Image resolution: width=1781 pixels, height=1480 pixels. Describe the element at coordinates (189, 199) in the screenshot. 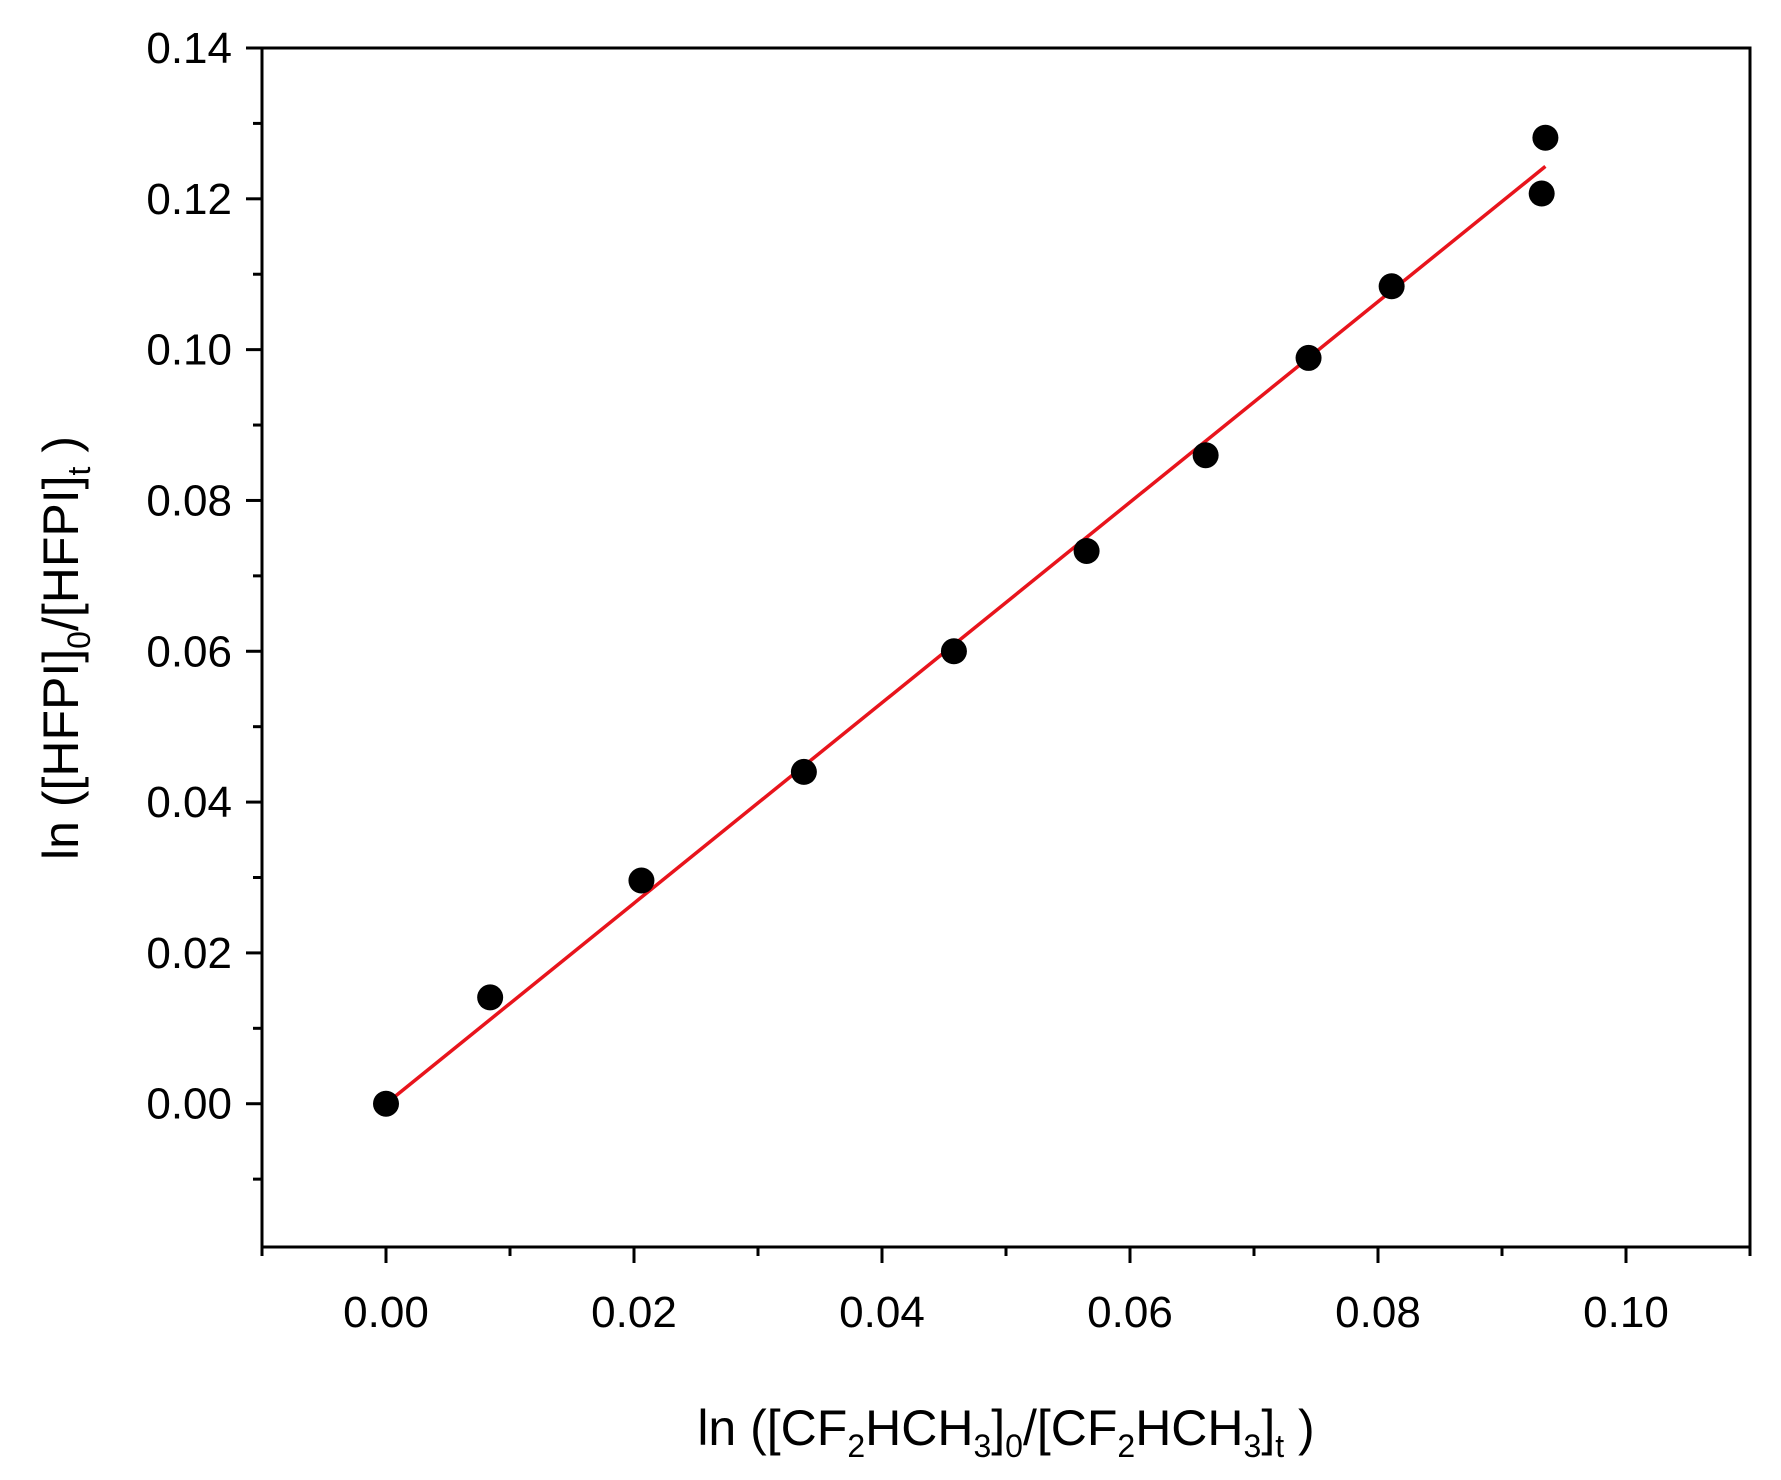

I see `y-tick-label: 0.12` at that location.